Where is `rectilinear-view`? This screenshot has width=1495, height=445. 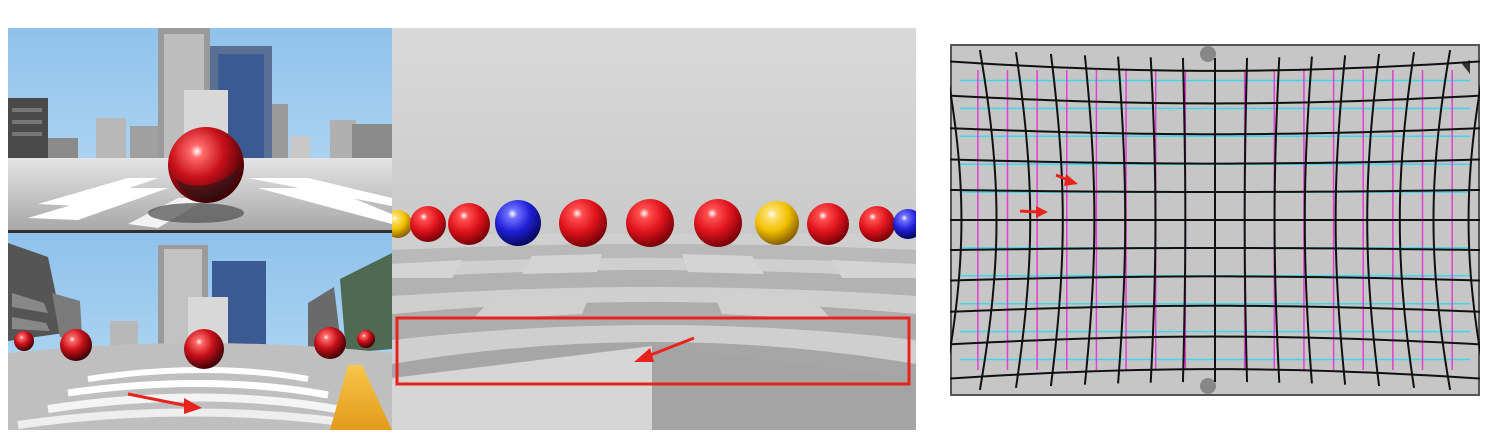 rectilinear-view is located at coordinates (200, 129).